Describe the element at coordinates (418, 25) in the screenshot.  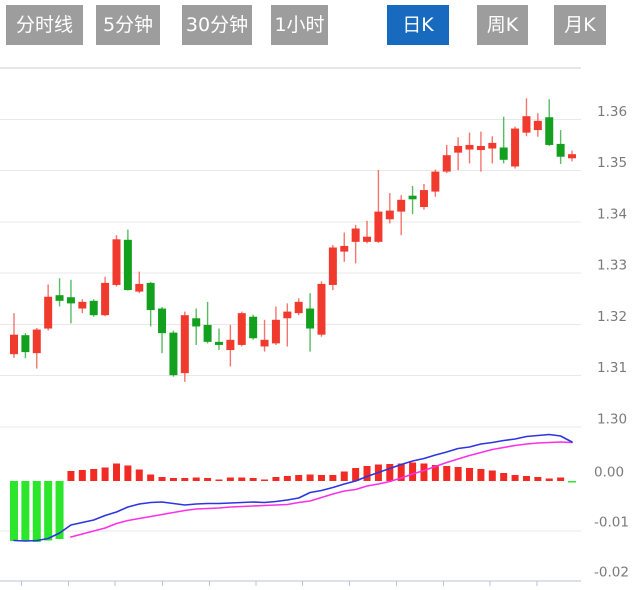
I see `tab-timeframe-4: 日K` at that location.